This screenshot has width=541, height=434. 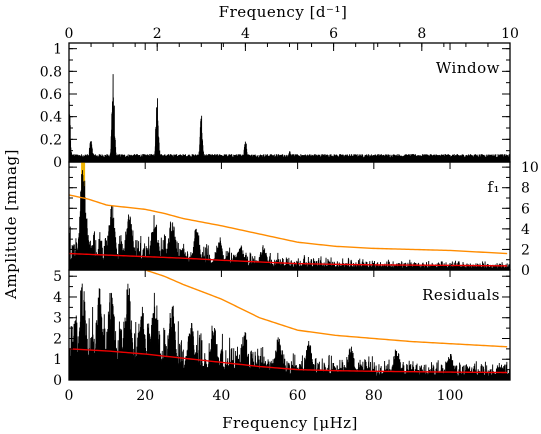 What do you see at coordinates (298, 396) in the screenshot?
I see `bottom-tick-label: 60` at bounding box center [298, 396].